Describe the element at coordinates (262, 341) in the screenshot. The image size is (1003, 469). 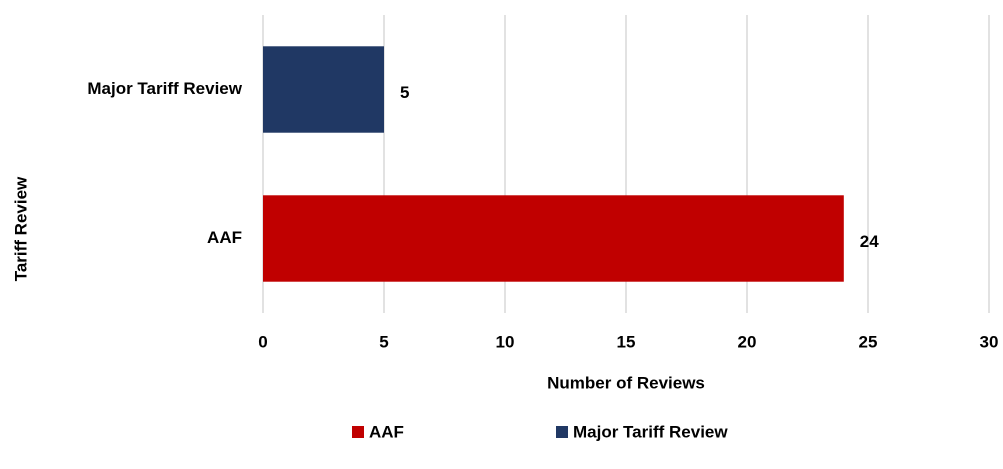
I see `x-tick-label: 0` at that location.